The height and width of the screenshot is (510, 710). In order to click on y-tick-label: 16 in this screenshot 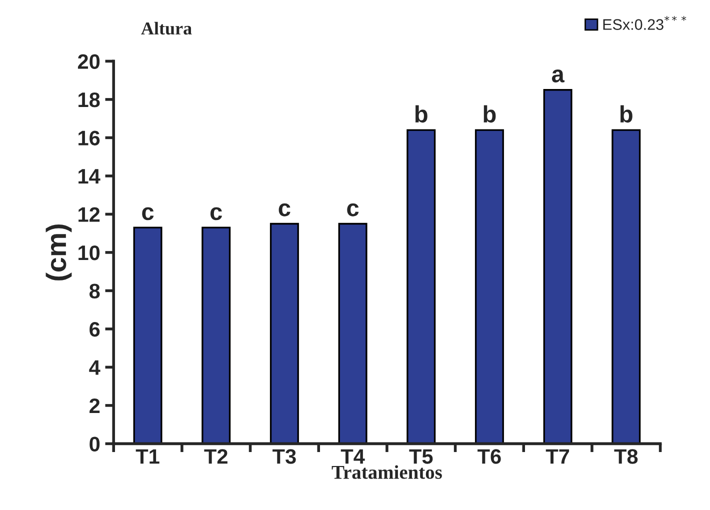, I will do `click(89, 138)`.